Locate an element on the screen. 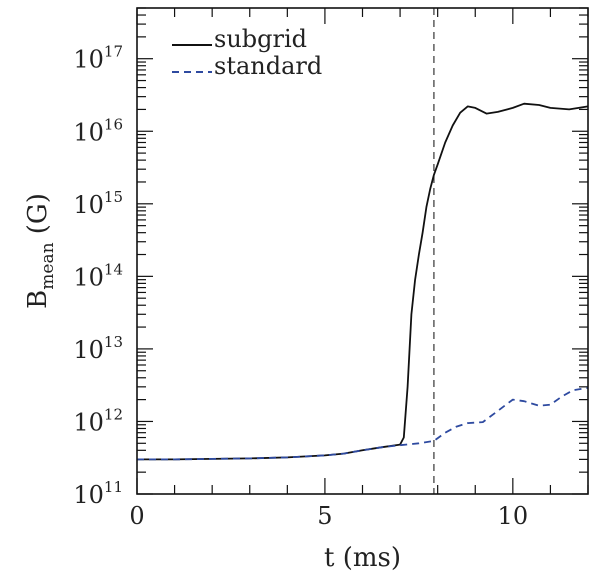 The image size is (599, 576). y-tick-label: 1013 is located at coordinates (98, 348).